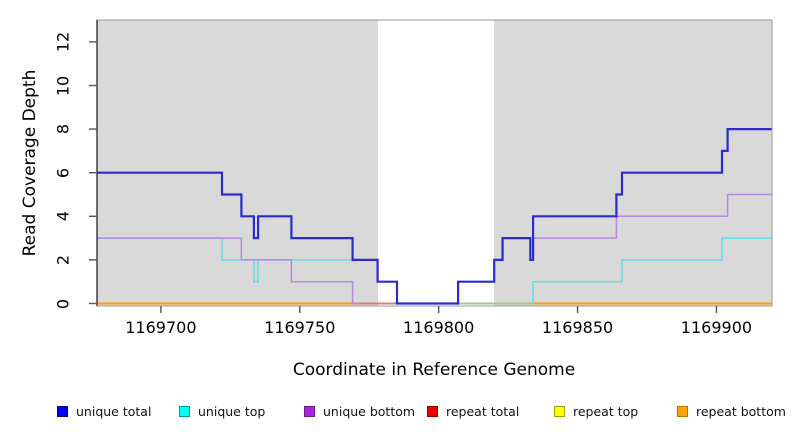  I want to click on legend-item-repeat-total: repeat total, so click(473, 411).